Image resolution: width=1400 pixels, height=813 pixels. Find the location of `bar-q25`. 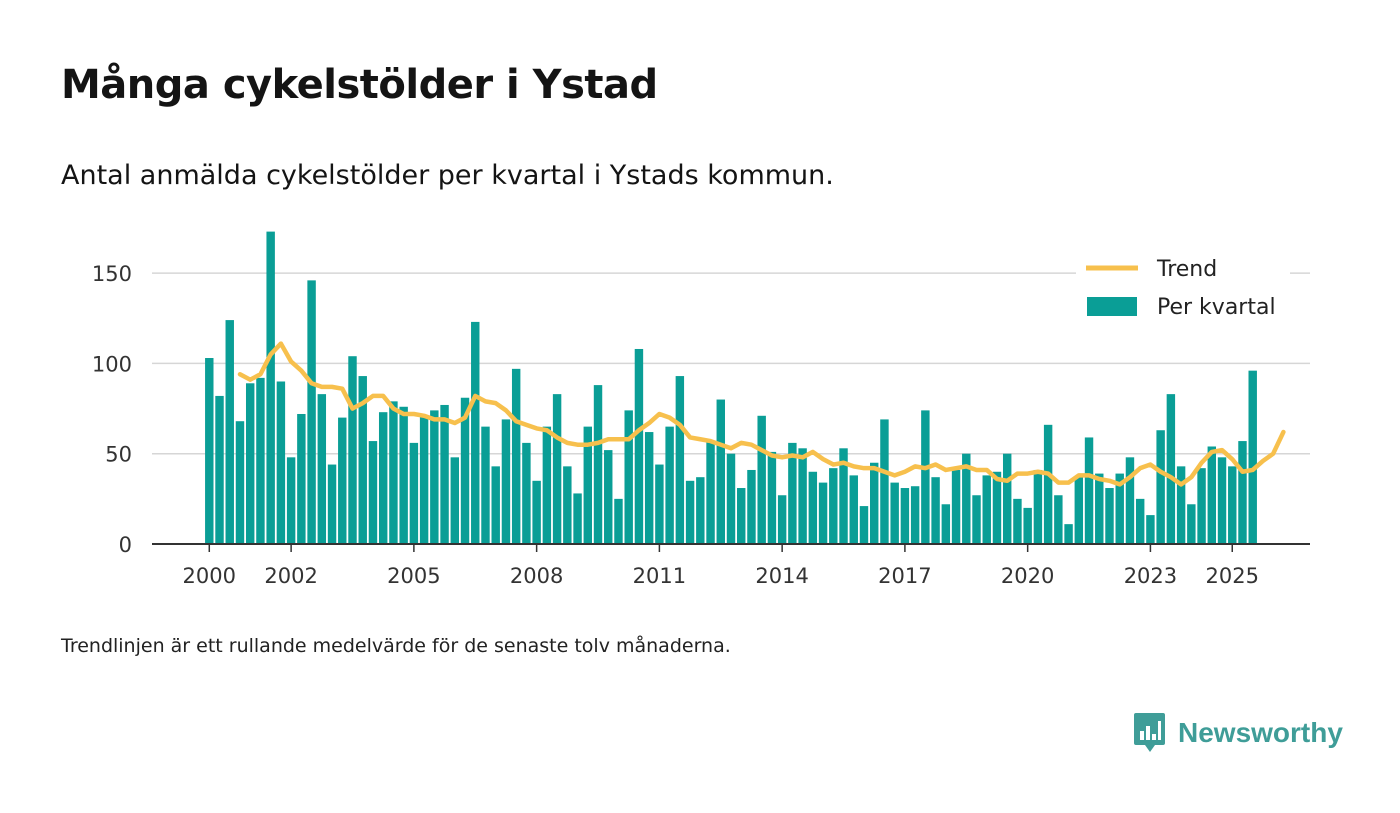

bar-q25 is located at coordinates (465, 470).